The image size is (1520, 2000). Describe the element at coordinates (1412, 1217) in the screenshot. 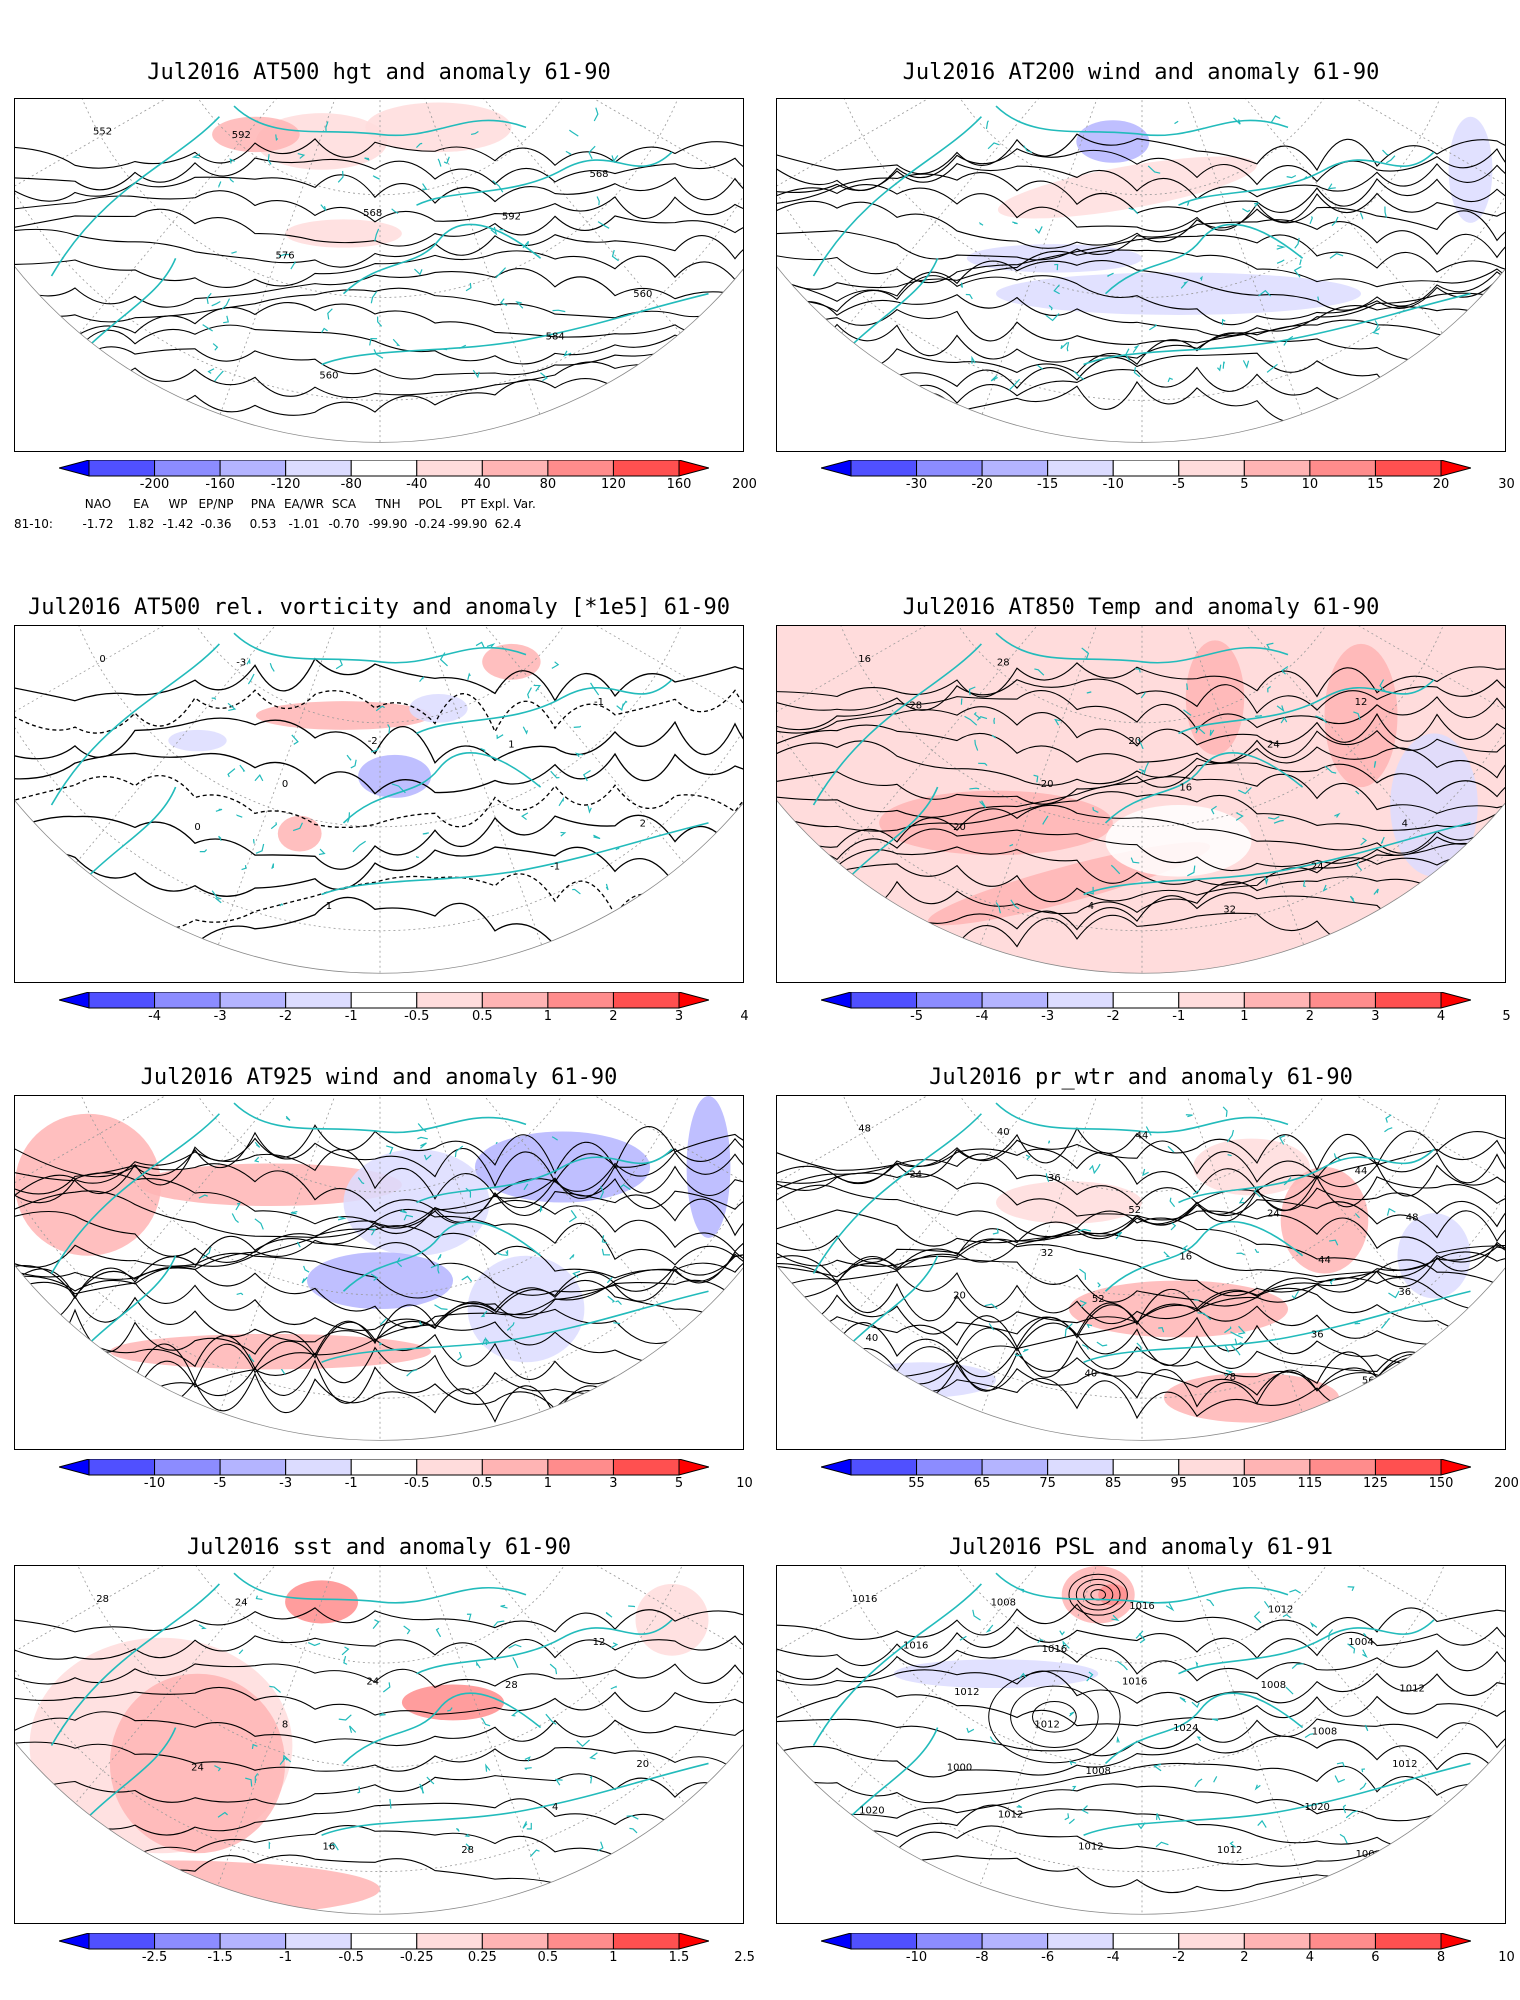

I see `contour-label: 48` at that location.